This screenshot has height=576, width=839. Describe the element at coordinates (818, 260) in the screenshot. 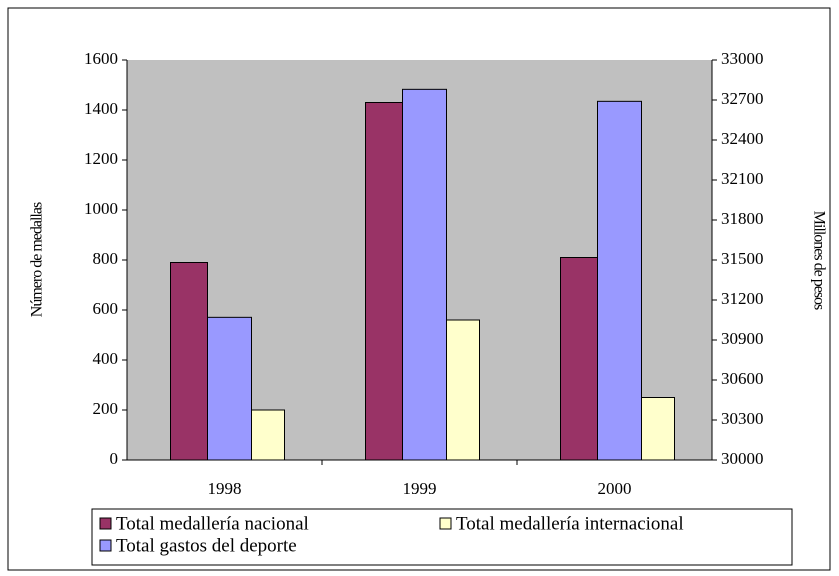

I see `y2-axis-title: Millones de pesos` at that location.